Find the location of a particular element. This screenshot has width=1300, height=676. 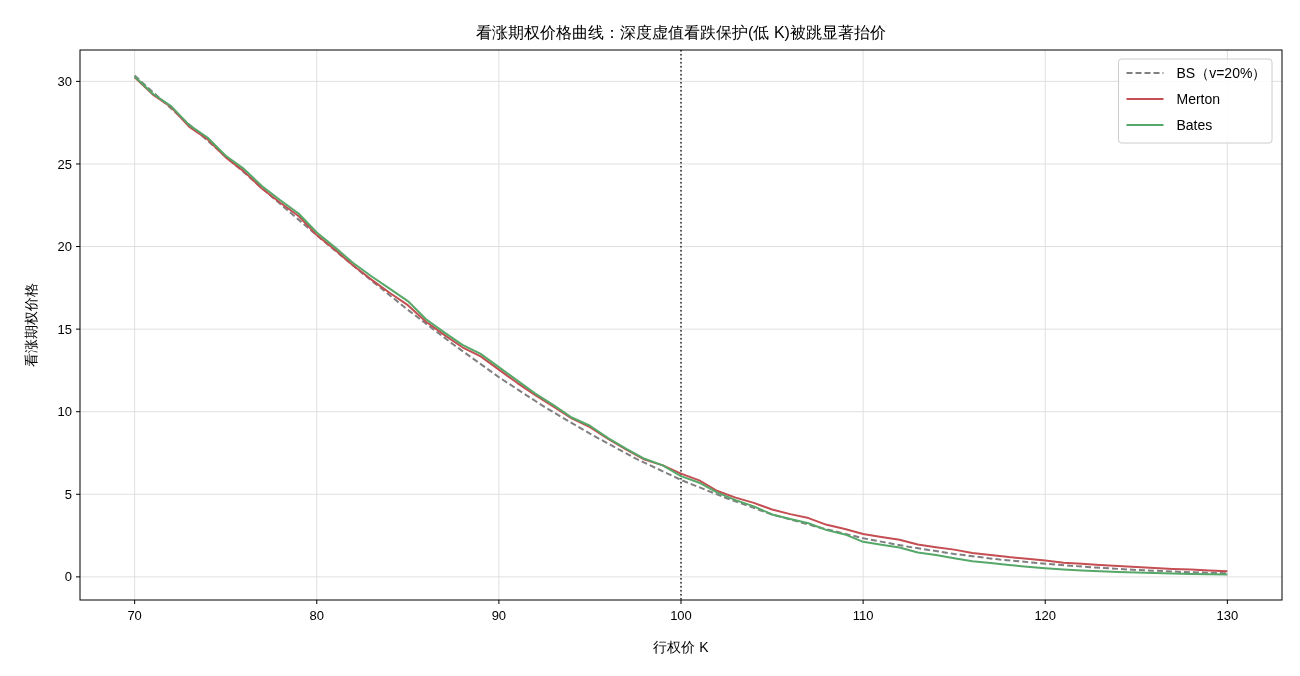

y-tick-label: 10 is located at coordinates (64, 412).